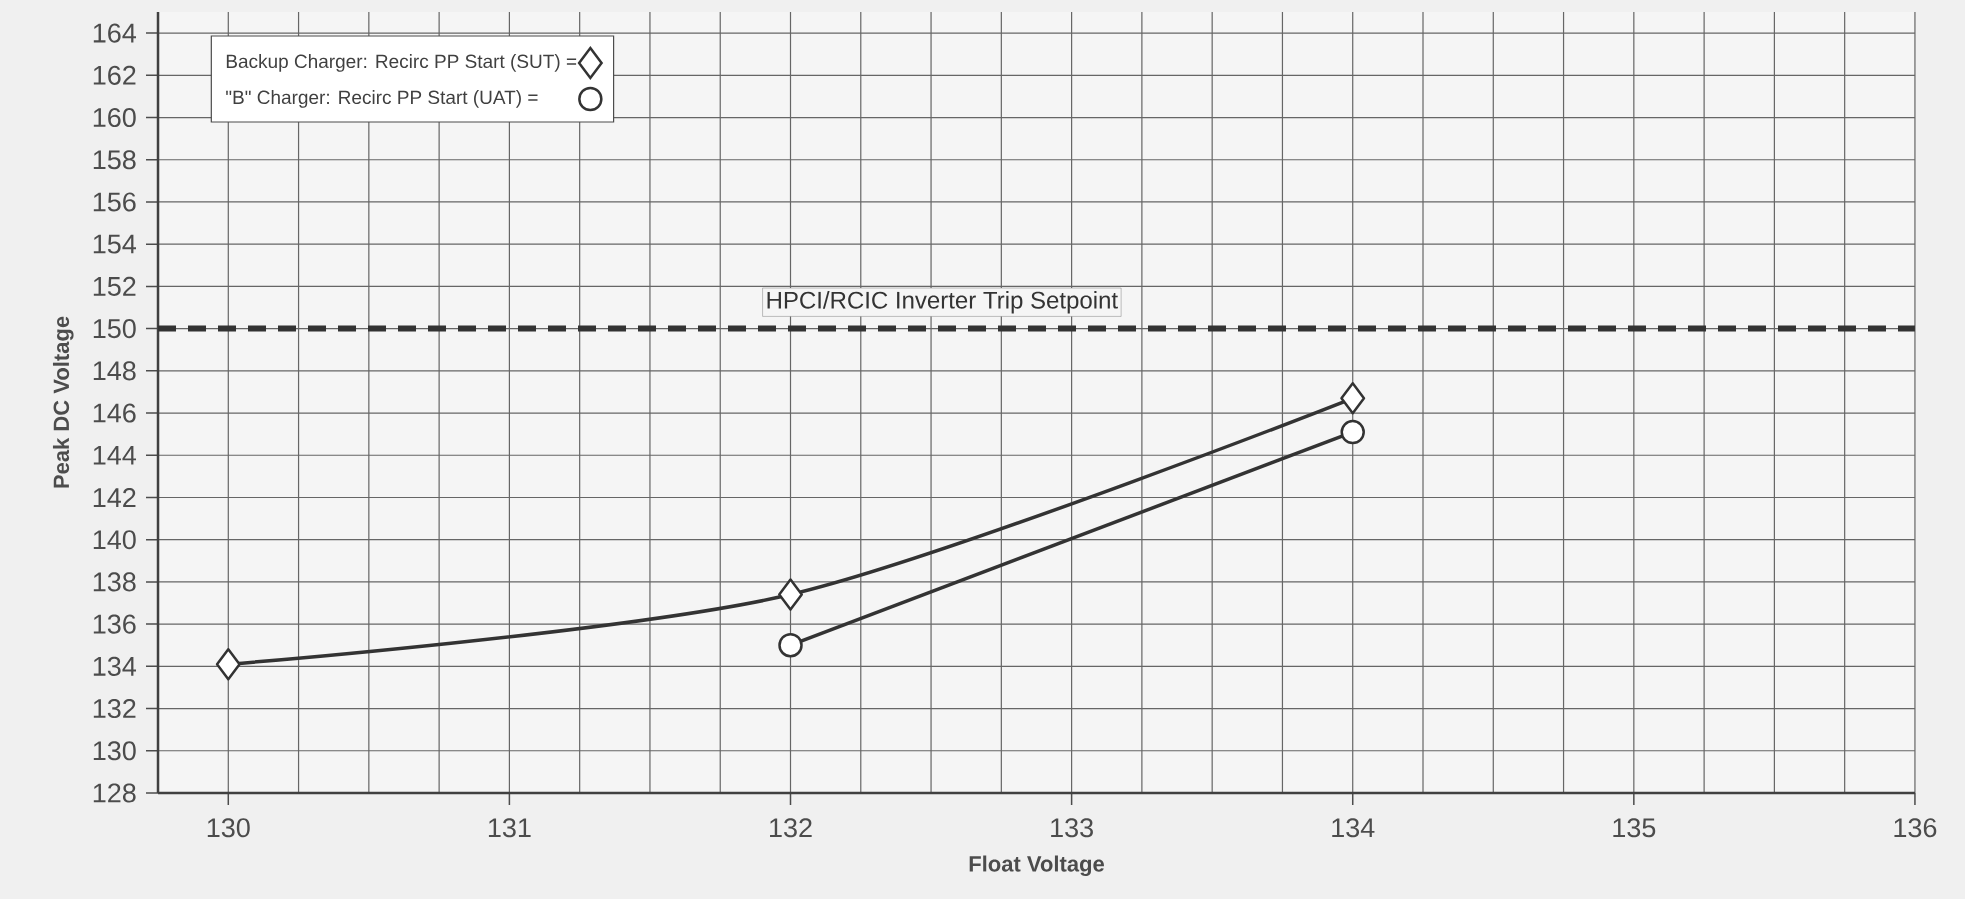 The image size is (1965, 899). What do you see at coordinates (114, 709) in the screenshot?
I see `y-tick-label: 132` at bounding box center [114, 709].